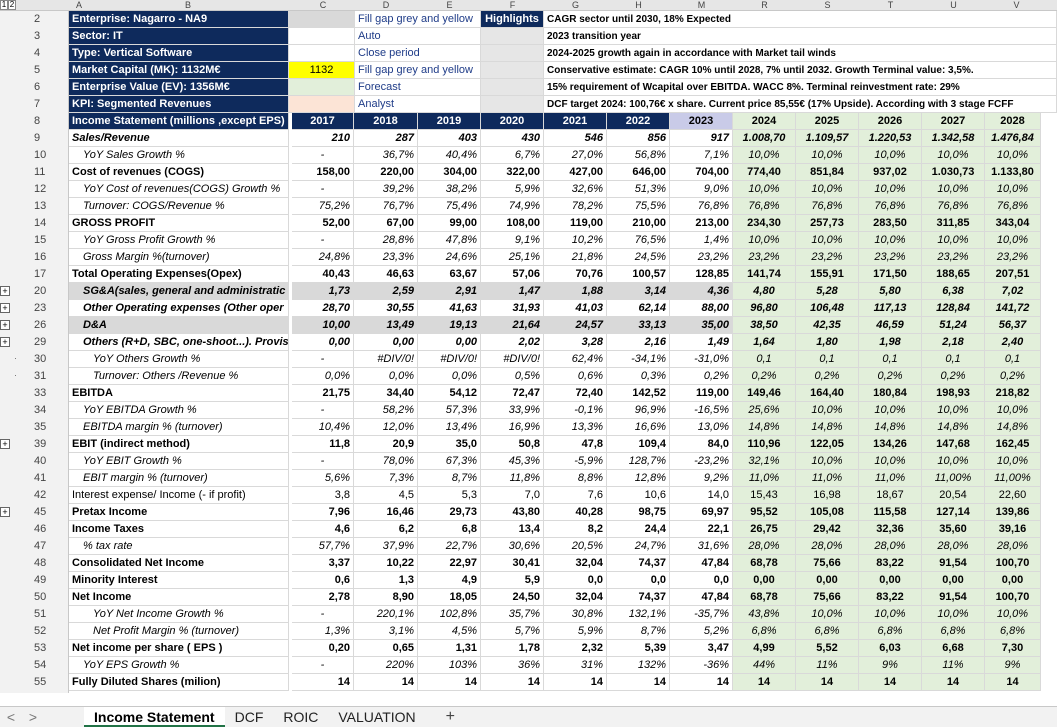 The height and width of the screenshot is (727, 1057). I want to click on data-cell: 32,1%, so click(764, 461).